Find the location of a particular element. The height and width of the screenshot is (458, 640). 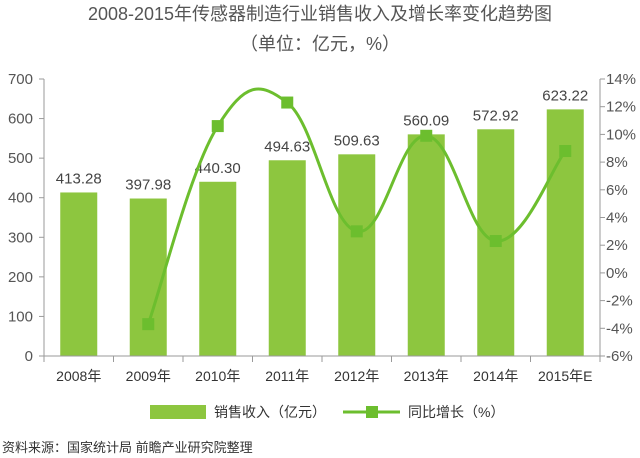

right-tick-label-6: 6% is located at coordinates (617, 190).